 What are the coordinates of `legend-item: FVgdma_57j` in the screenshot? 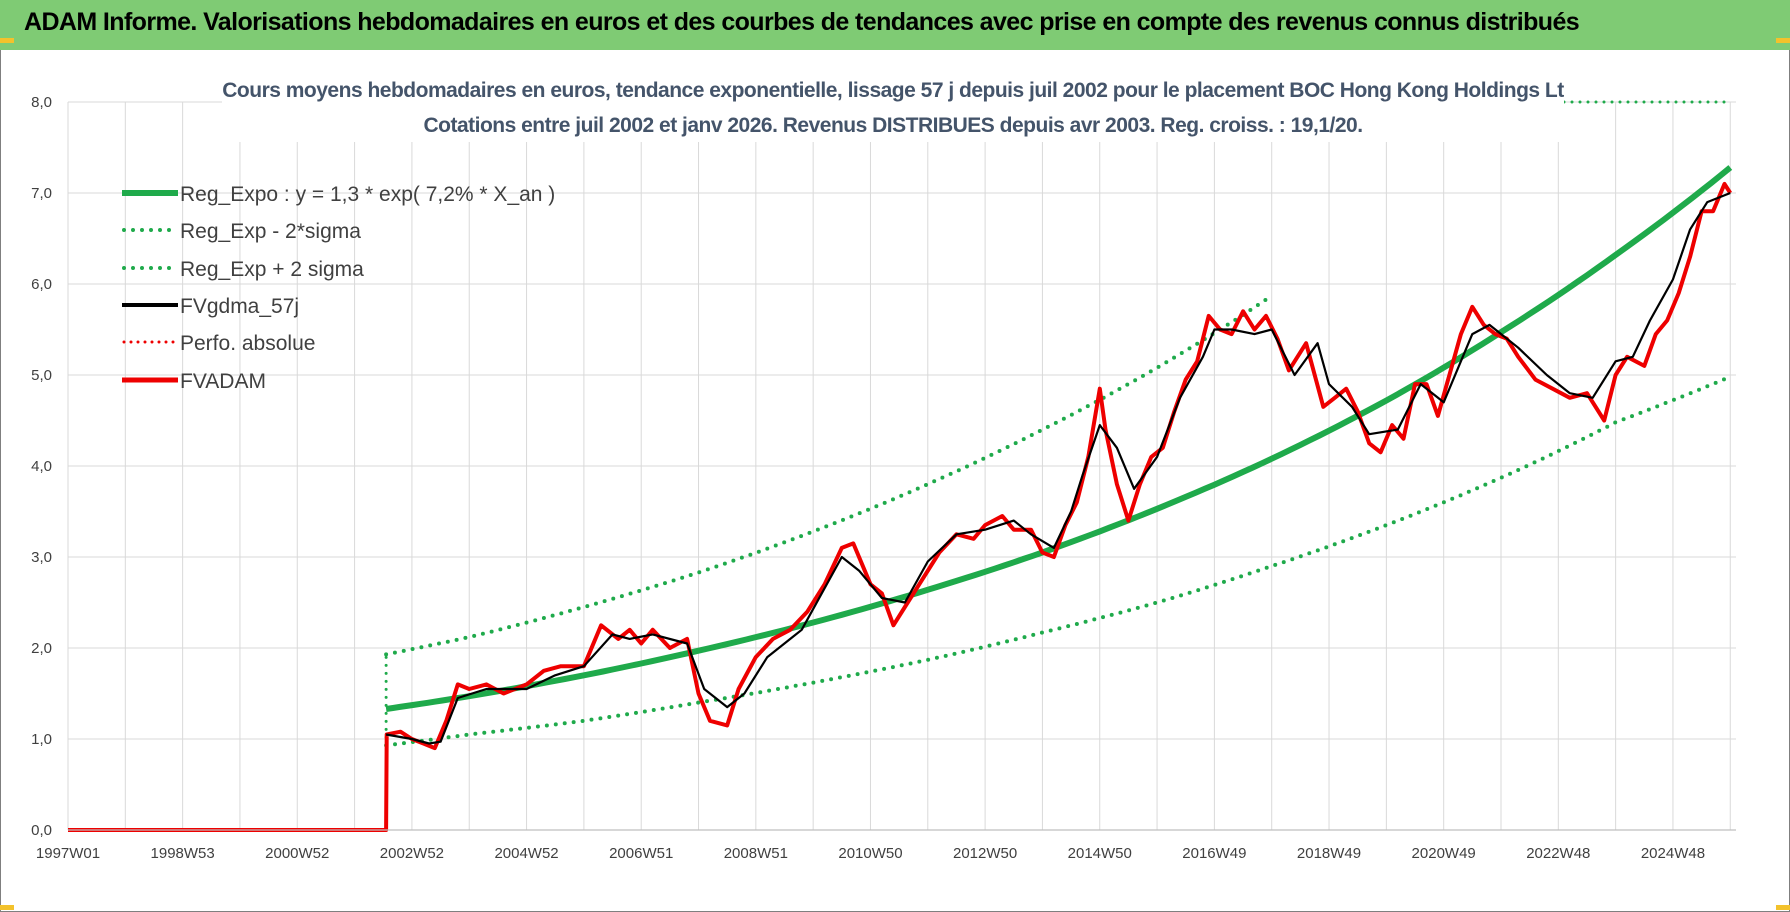 It's located at (210, 306).